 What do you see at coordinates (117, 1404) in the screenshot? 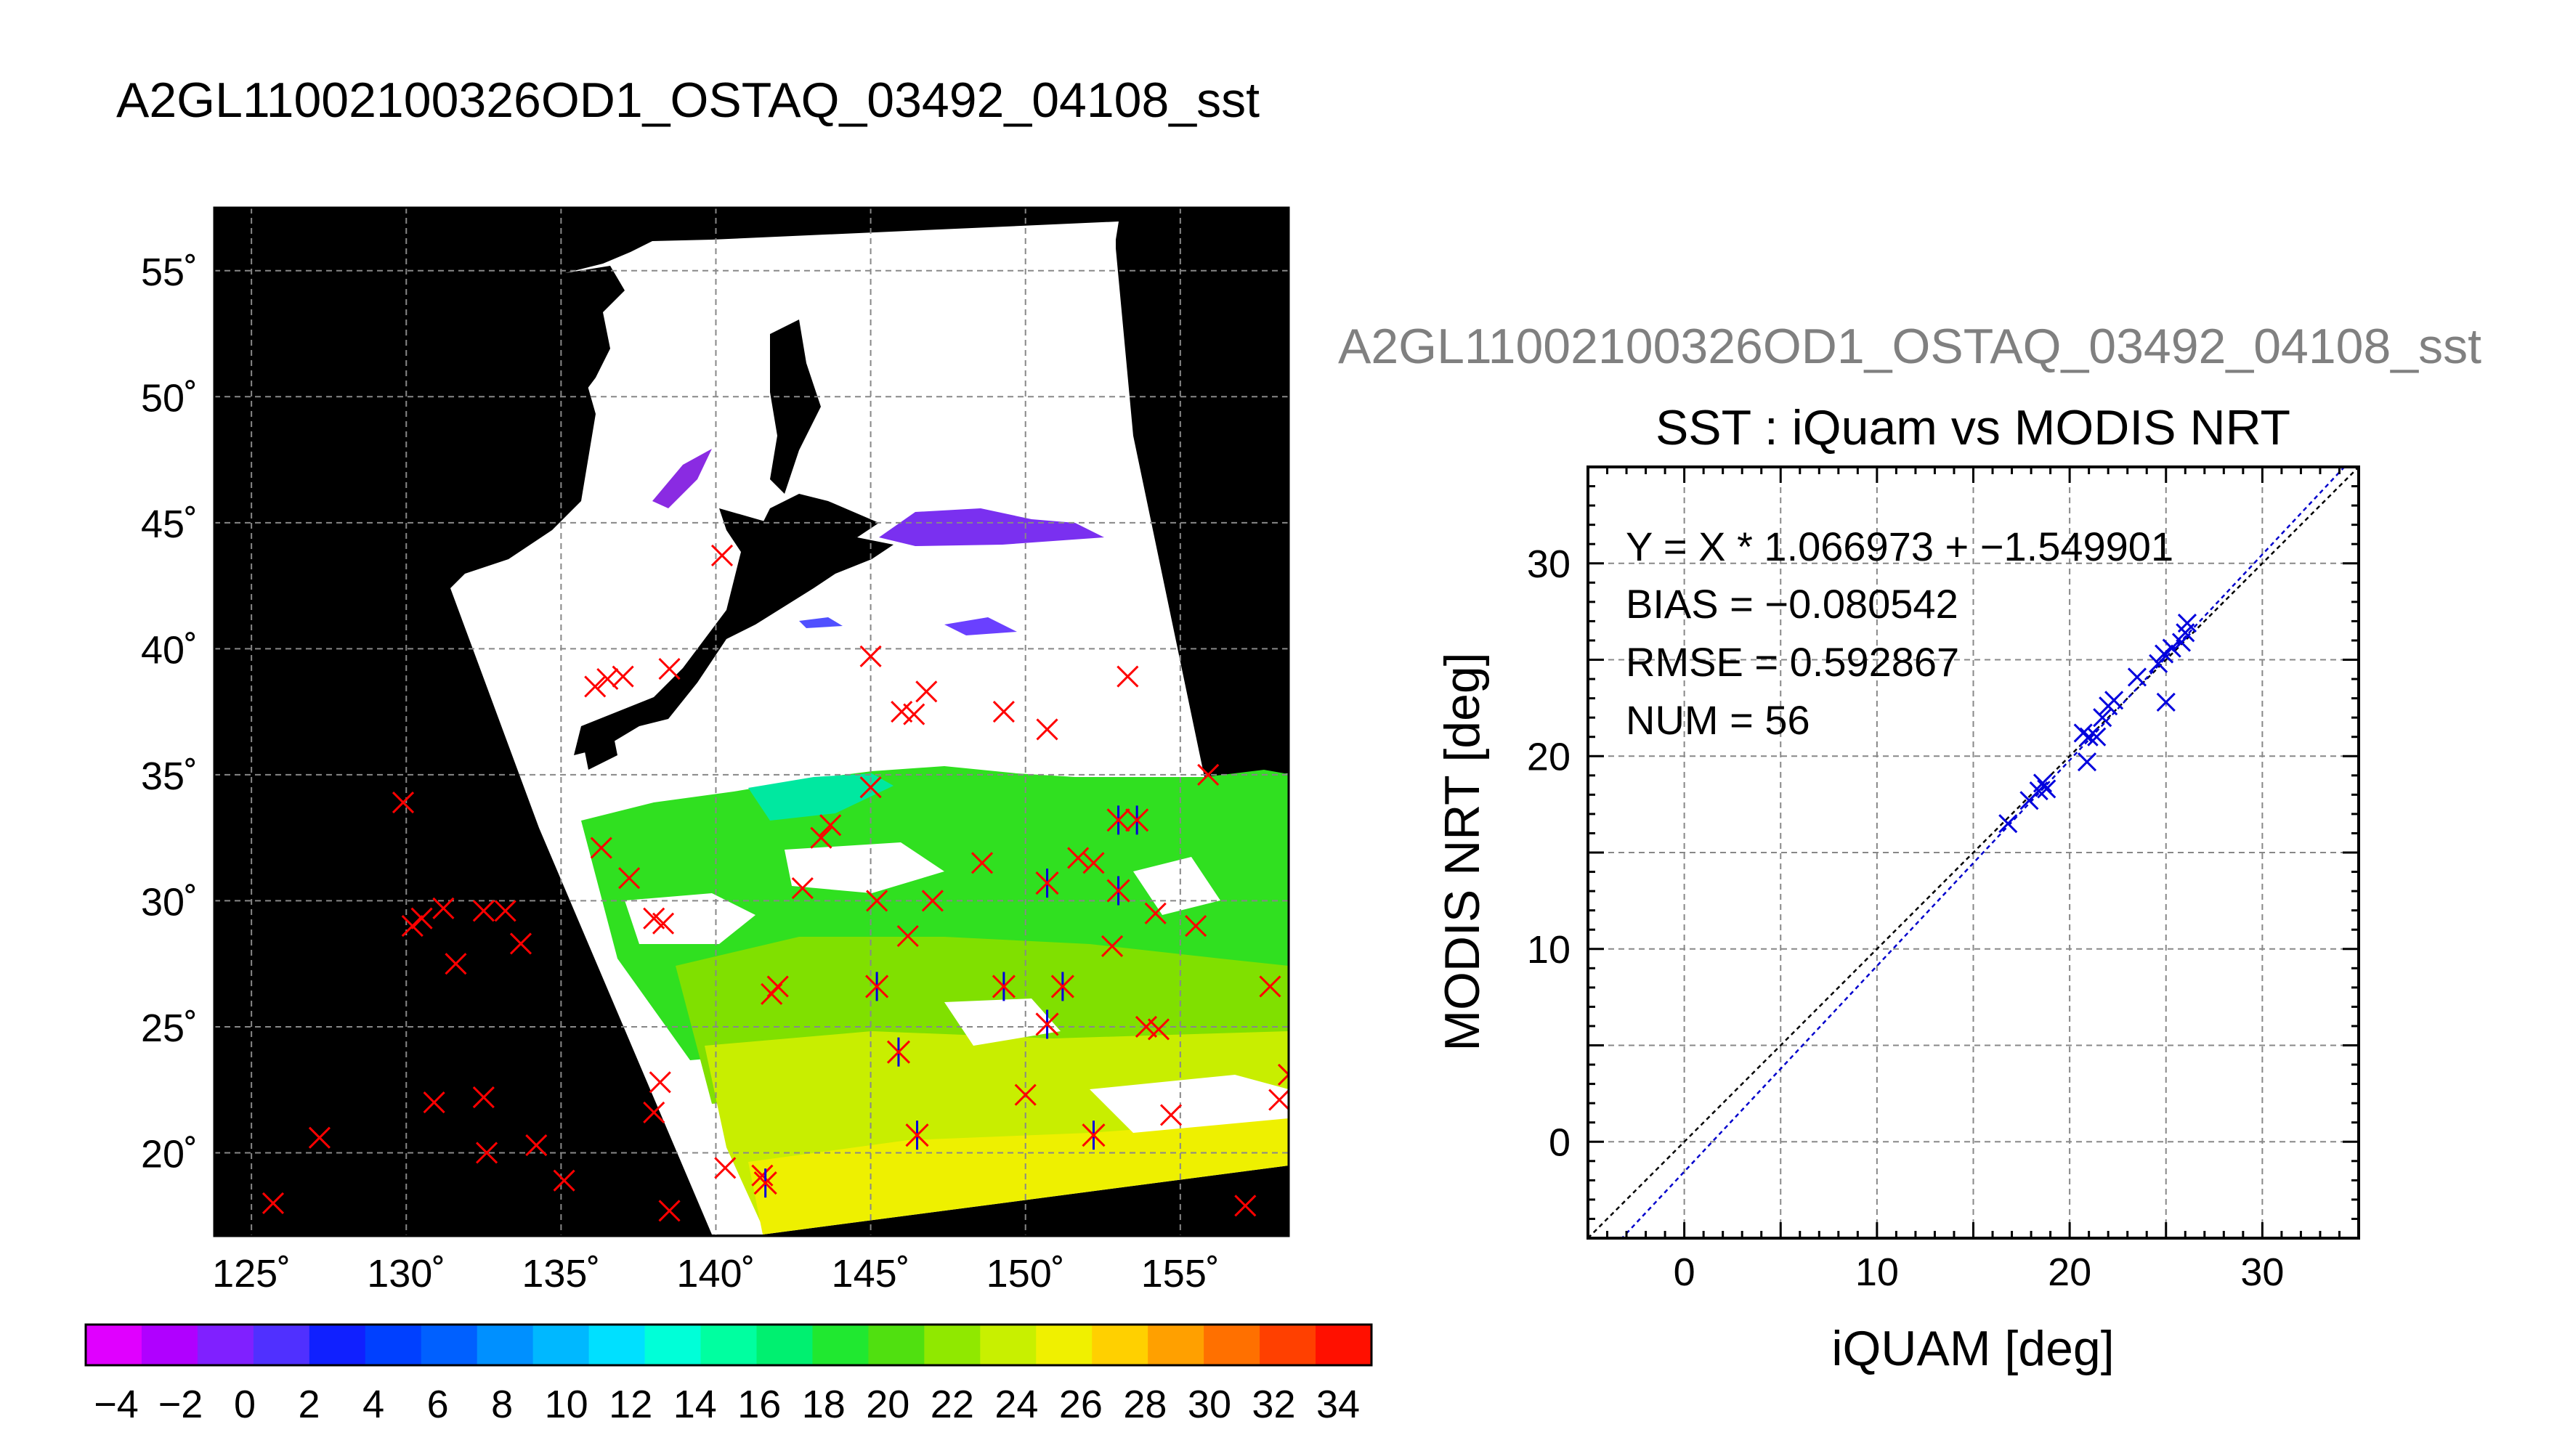
I see `colorbar-label: −4` at bounding box center [117, 1404].